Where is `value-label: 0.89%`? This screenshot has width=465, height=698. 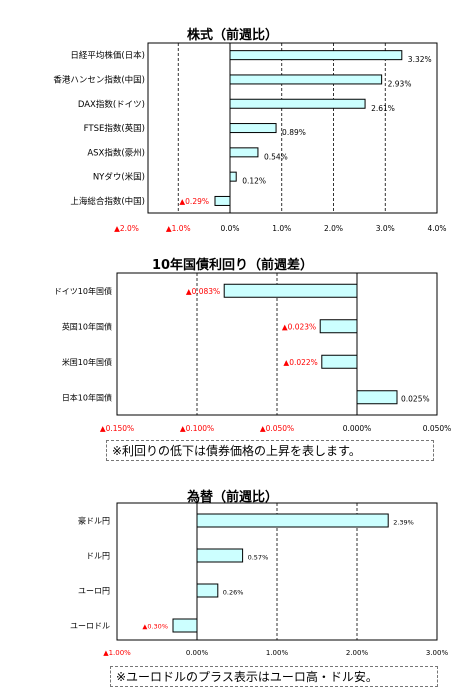 value-label: 0.89% is located at coordinates (294, 132).